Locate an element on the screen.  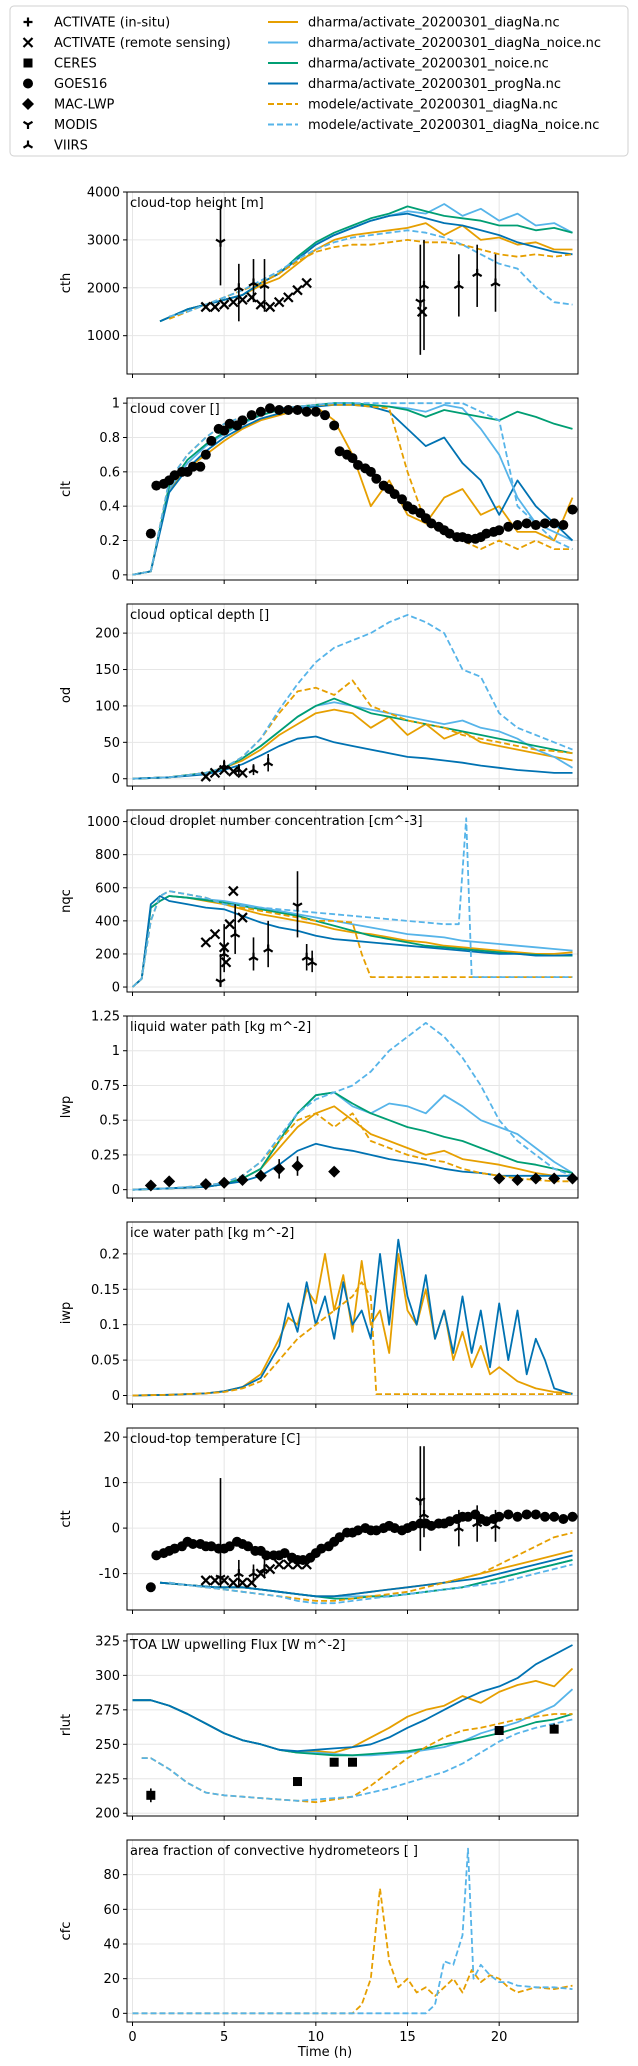
y-tick-label: 10 is located at coordinates (111, 1483).